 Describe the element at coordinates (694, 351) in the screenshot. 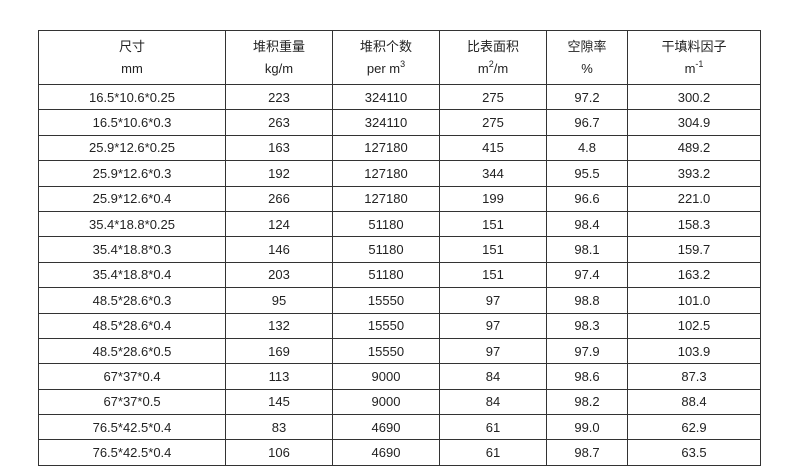

I see `table-cell: 103.9` at that location.